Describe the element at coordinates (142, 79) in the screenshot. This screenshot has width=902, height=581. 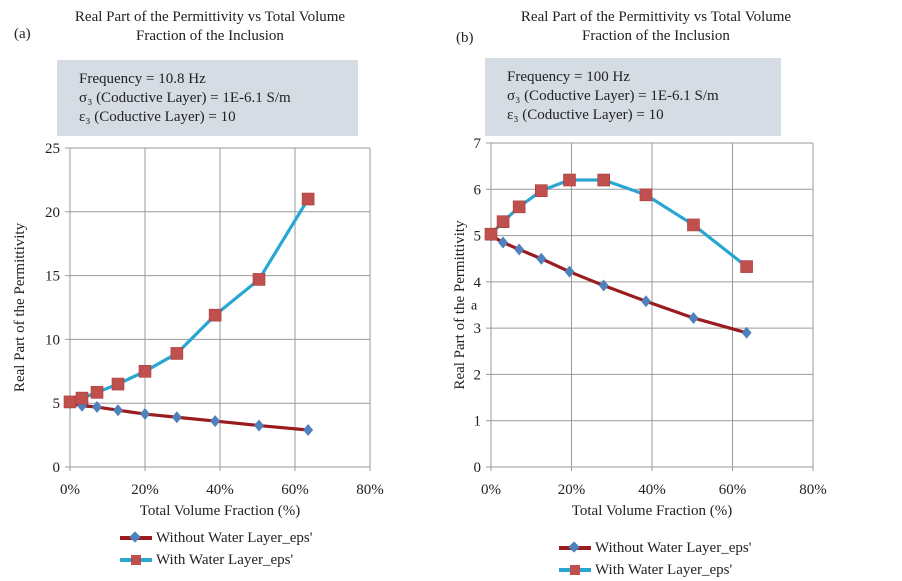
I see `info-frequency: Frequency = 10.8 Hz` at that location.